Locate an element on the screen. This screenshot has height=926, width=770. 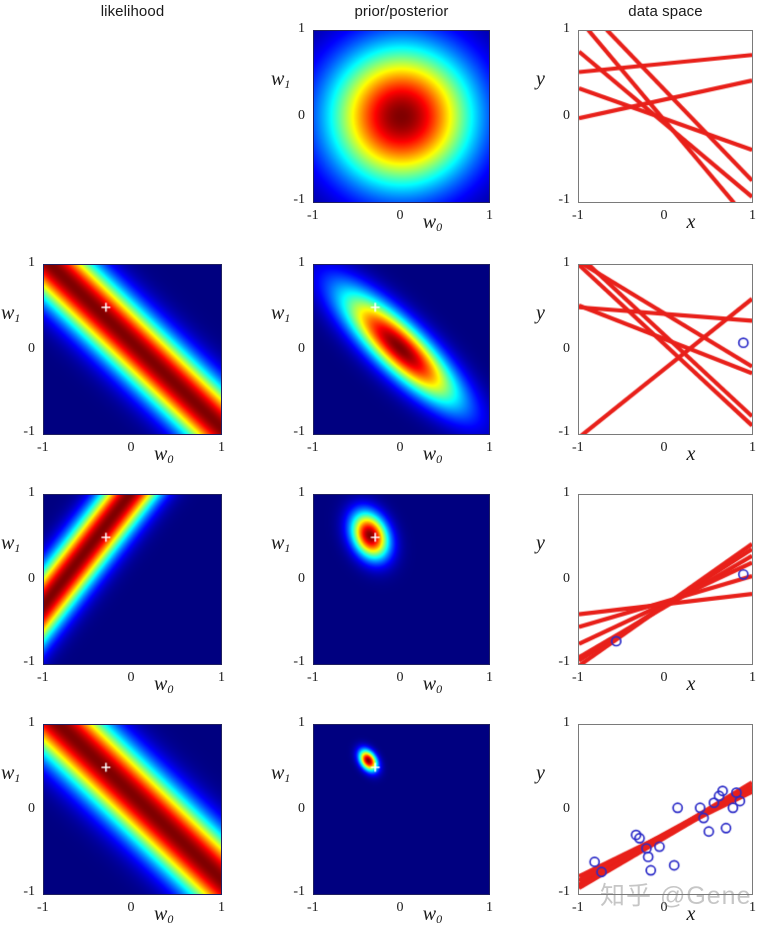
panel-likelihood-row2 is located at coordinates (132, 349).